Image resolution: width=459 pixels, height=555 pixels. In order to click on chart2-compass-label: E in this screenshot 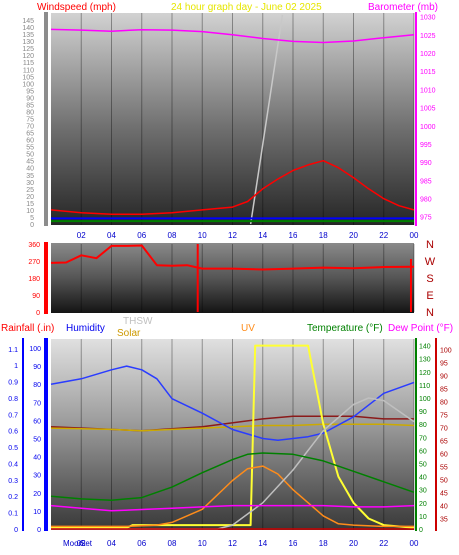, I will do `click(429, 296)`.